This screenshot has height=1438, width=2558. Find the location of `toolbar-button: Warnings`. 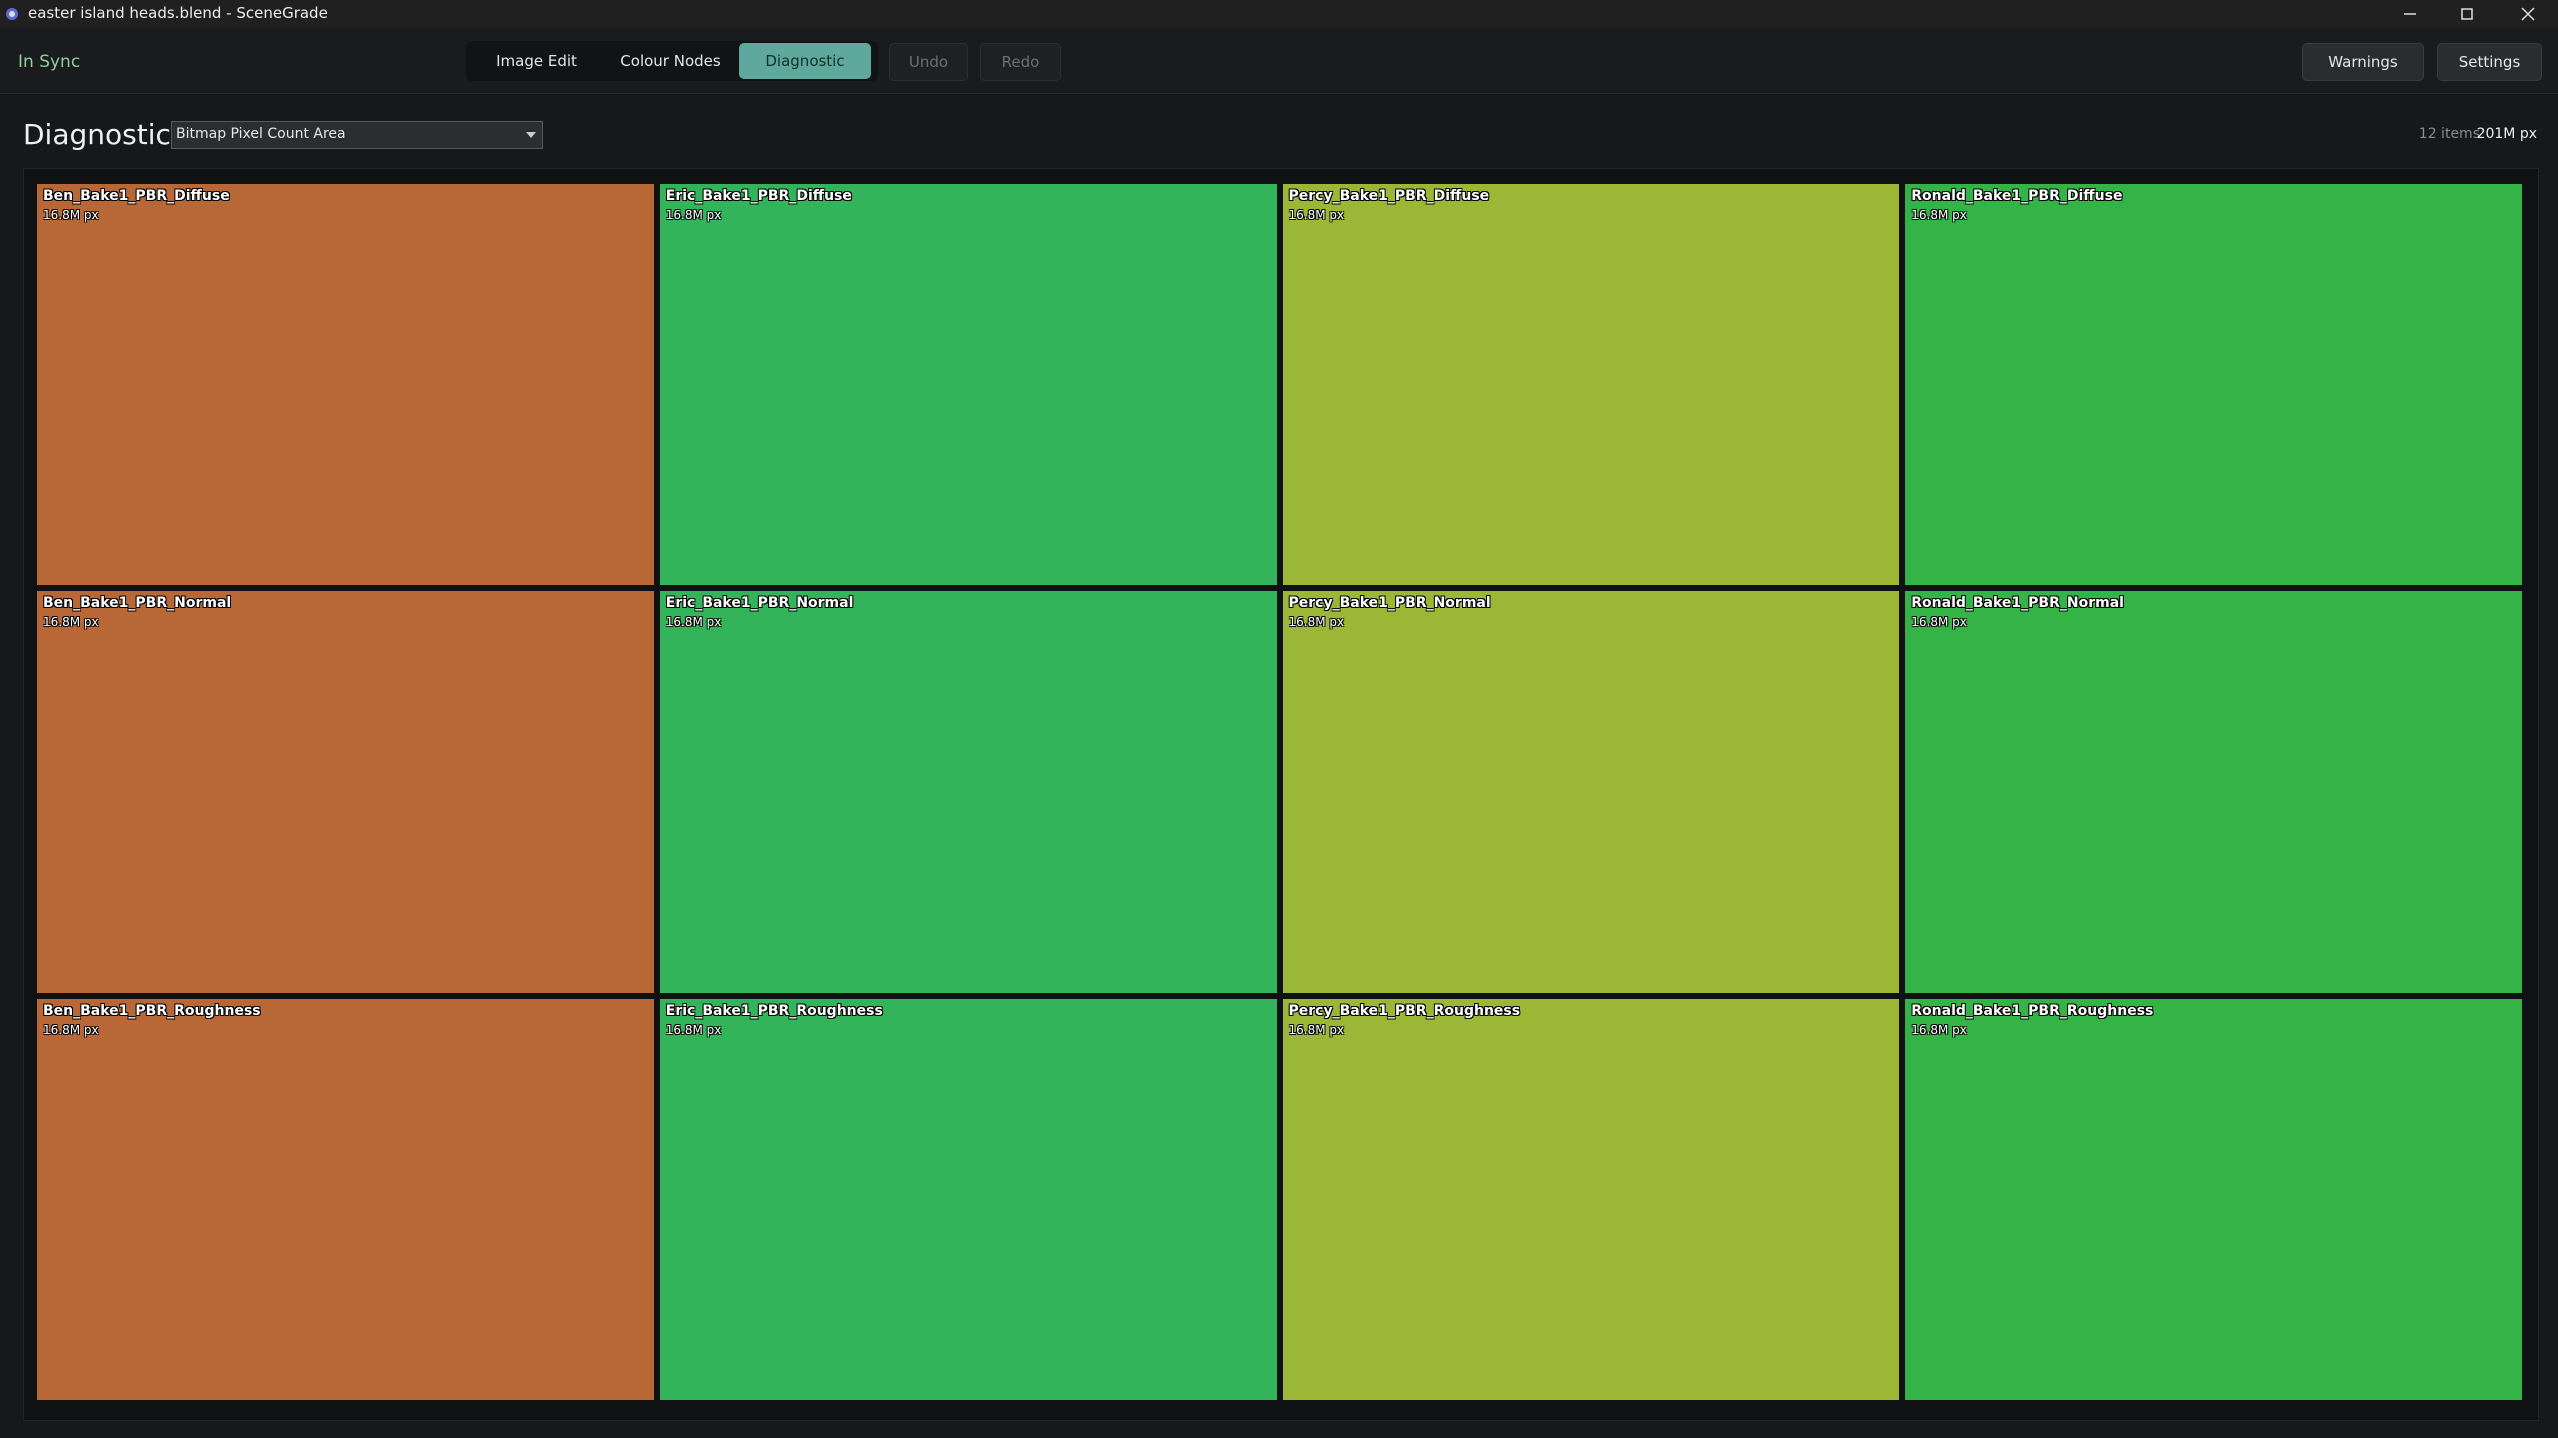

toolbar-button: Warnings is located at coordinates (2363, 62).